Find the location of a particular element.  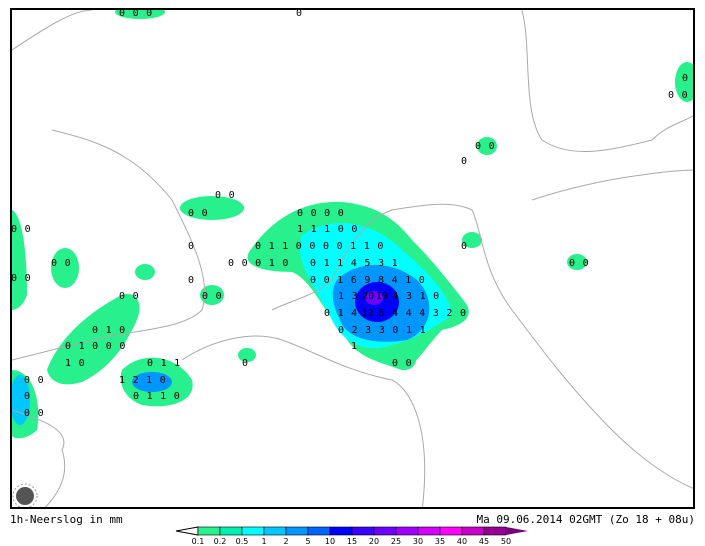

precip-value-label: 20 is located at coordinates (368, 296).